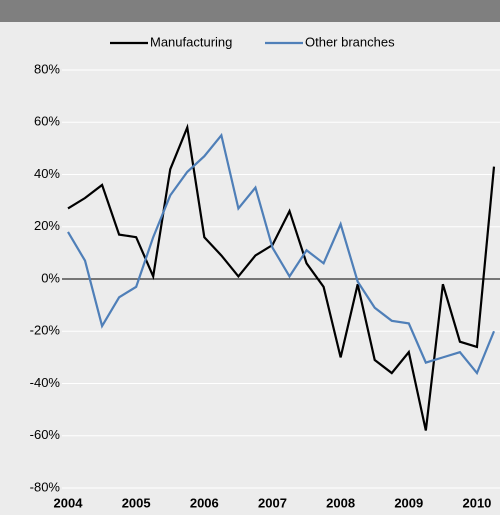  Describe the element at coordinates (47, 68) in the screenshot. I see `y-tick-label: 80%` at that location.